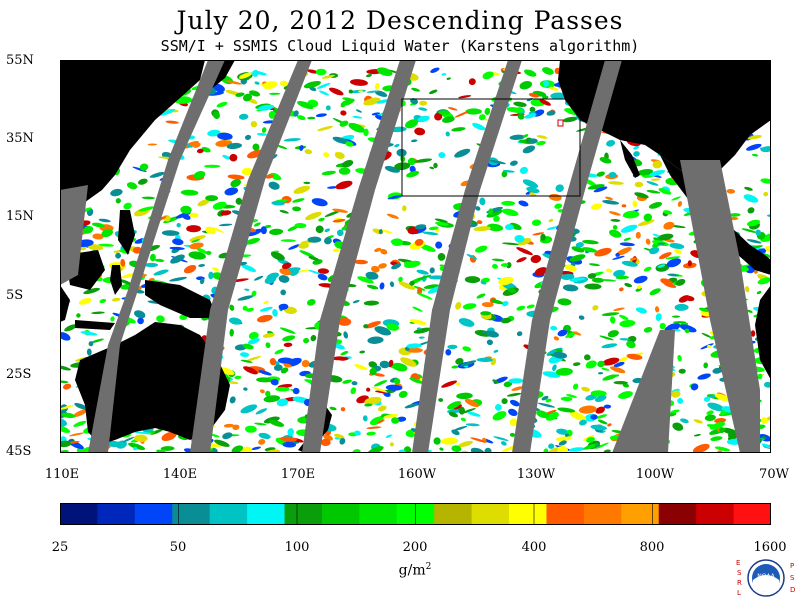 The width and height of the screenshot is (800, 600). I want to click on colorbar-tick-800: 800, so click(652, 547).